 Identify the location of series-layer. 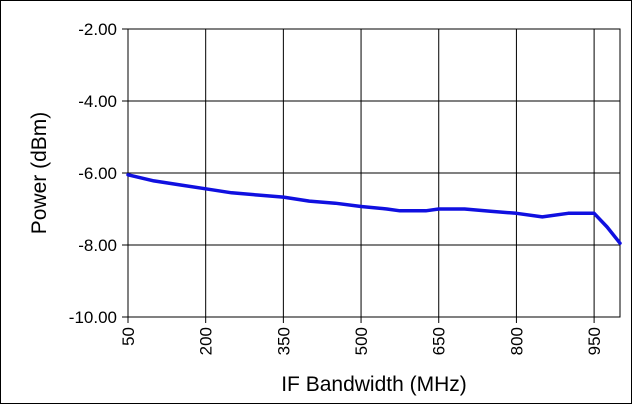
(374, 209).